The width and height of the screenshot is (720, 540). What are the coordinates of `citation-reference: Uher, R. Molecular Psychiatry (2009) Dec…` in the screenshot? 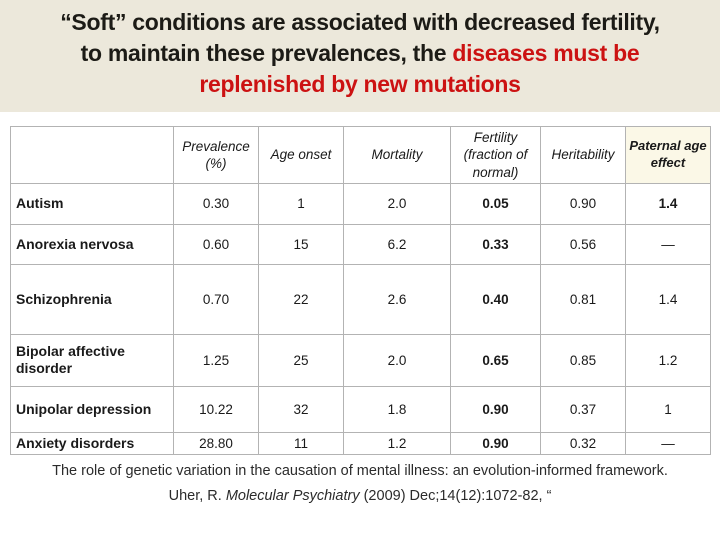 It's located at (360, 496).